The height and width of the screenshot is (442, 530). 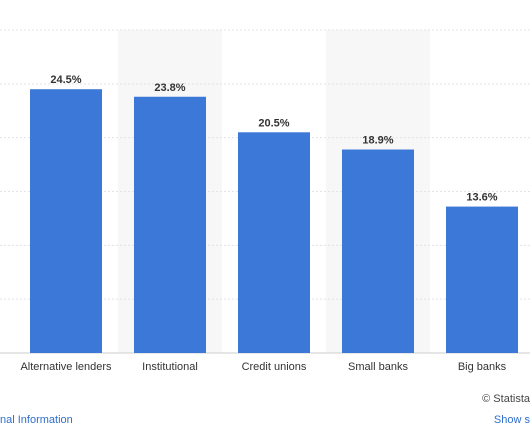 I want to click on value-label: 13.6%, so click(x=481, y=198).